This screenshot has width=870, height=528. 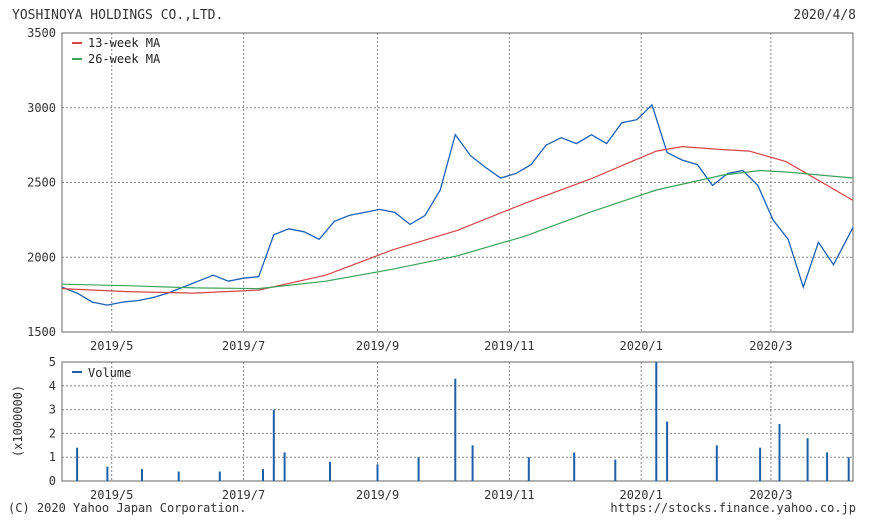 I want to click on legend-label-volume: Volume, so click(x=109, y=373).